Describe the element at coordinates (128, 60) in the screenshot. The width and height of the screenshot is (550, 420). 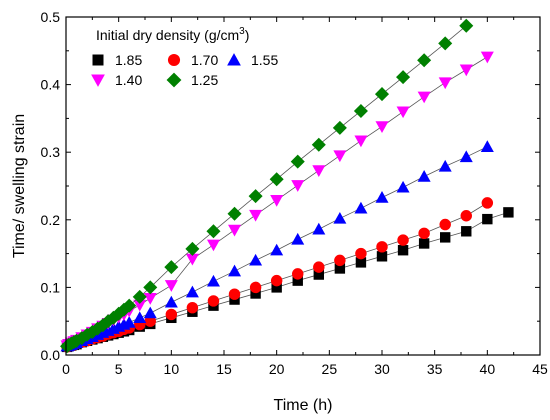
I see `legend-label-1.85: 1.85` at that location.